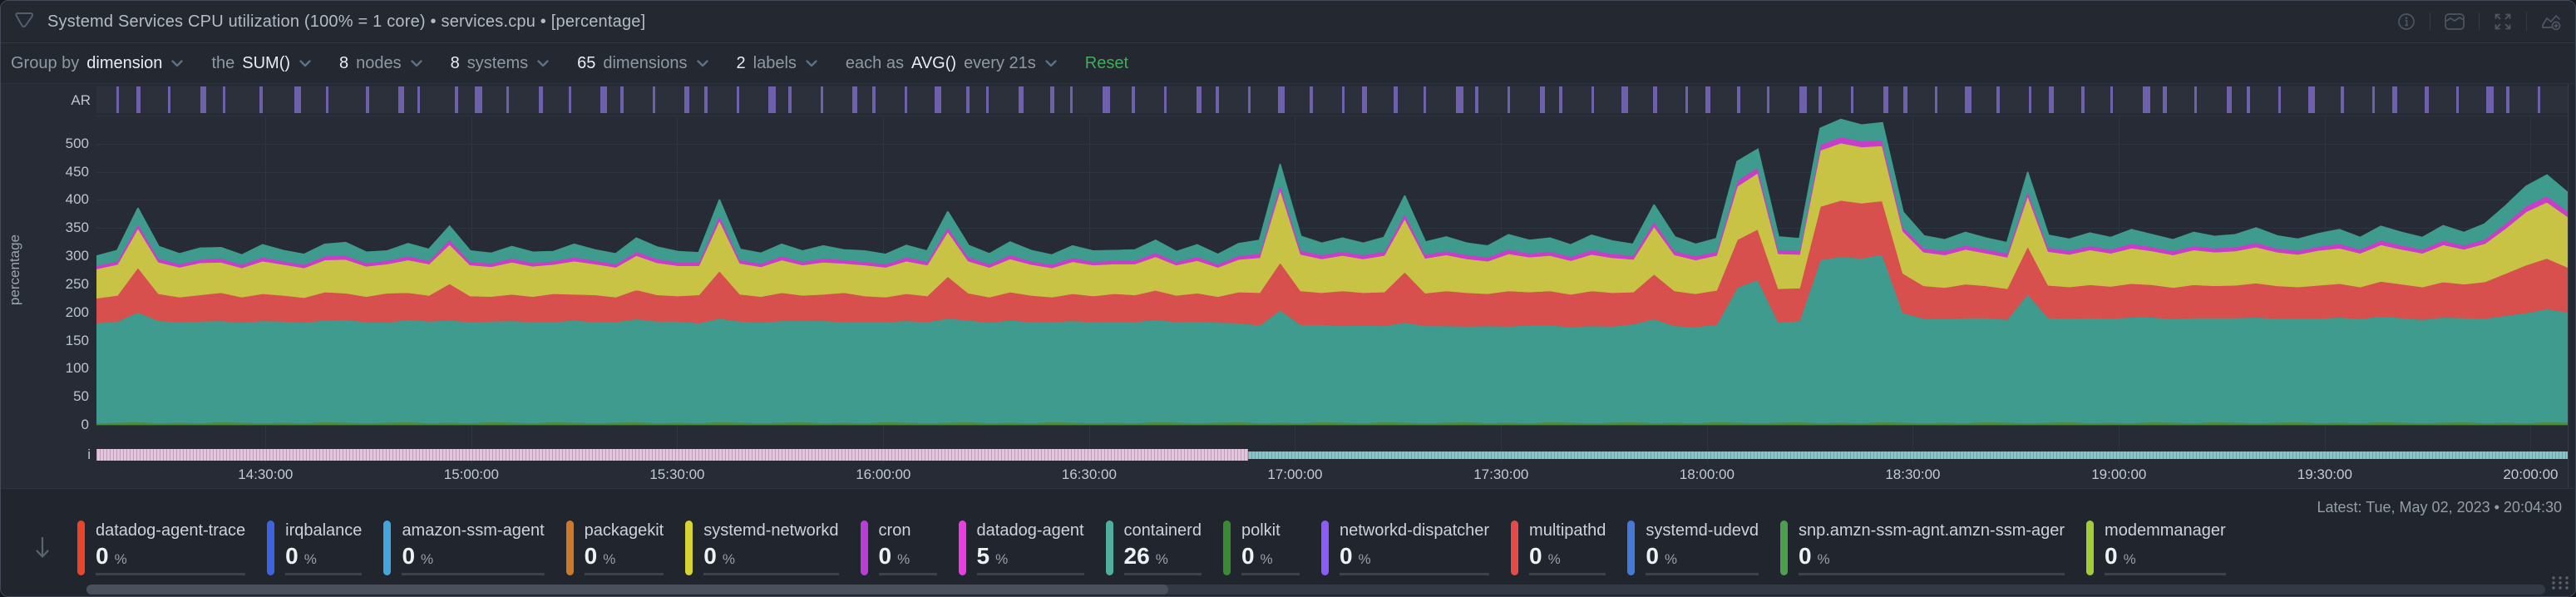 This screenshot has width=2576, height=597. What do you see at coordinates (894, 530) in the screenshot?
I see `legend-item-name: cron` at bounding box center [894, 530].